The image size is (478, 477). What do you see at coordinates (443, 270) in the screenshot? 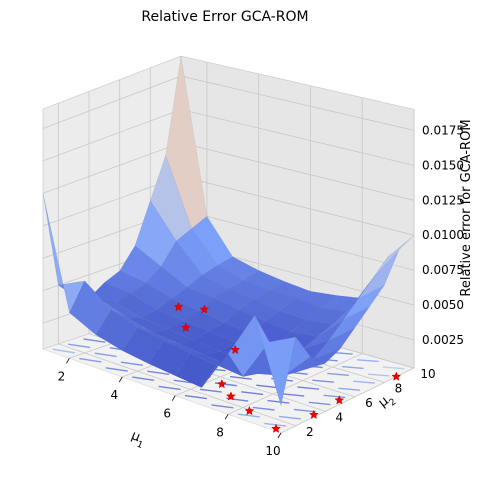
I see `z-tick-label: 0.0075` at bounding box center [443, 270].